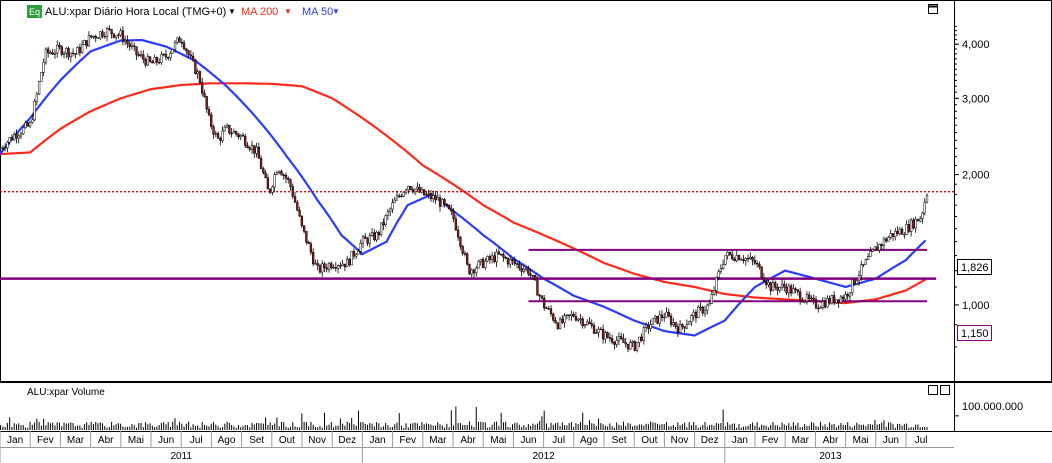  I want to click on ma200-dropdown-icon: ▼, so click(288, 11).